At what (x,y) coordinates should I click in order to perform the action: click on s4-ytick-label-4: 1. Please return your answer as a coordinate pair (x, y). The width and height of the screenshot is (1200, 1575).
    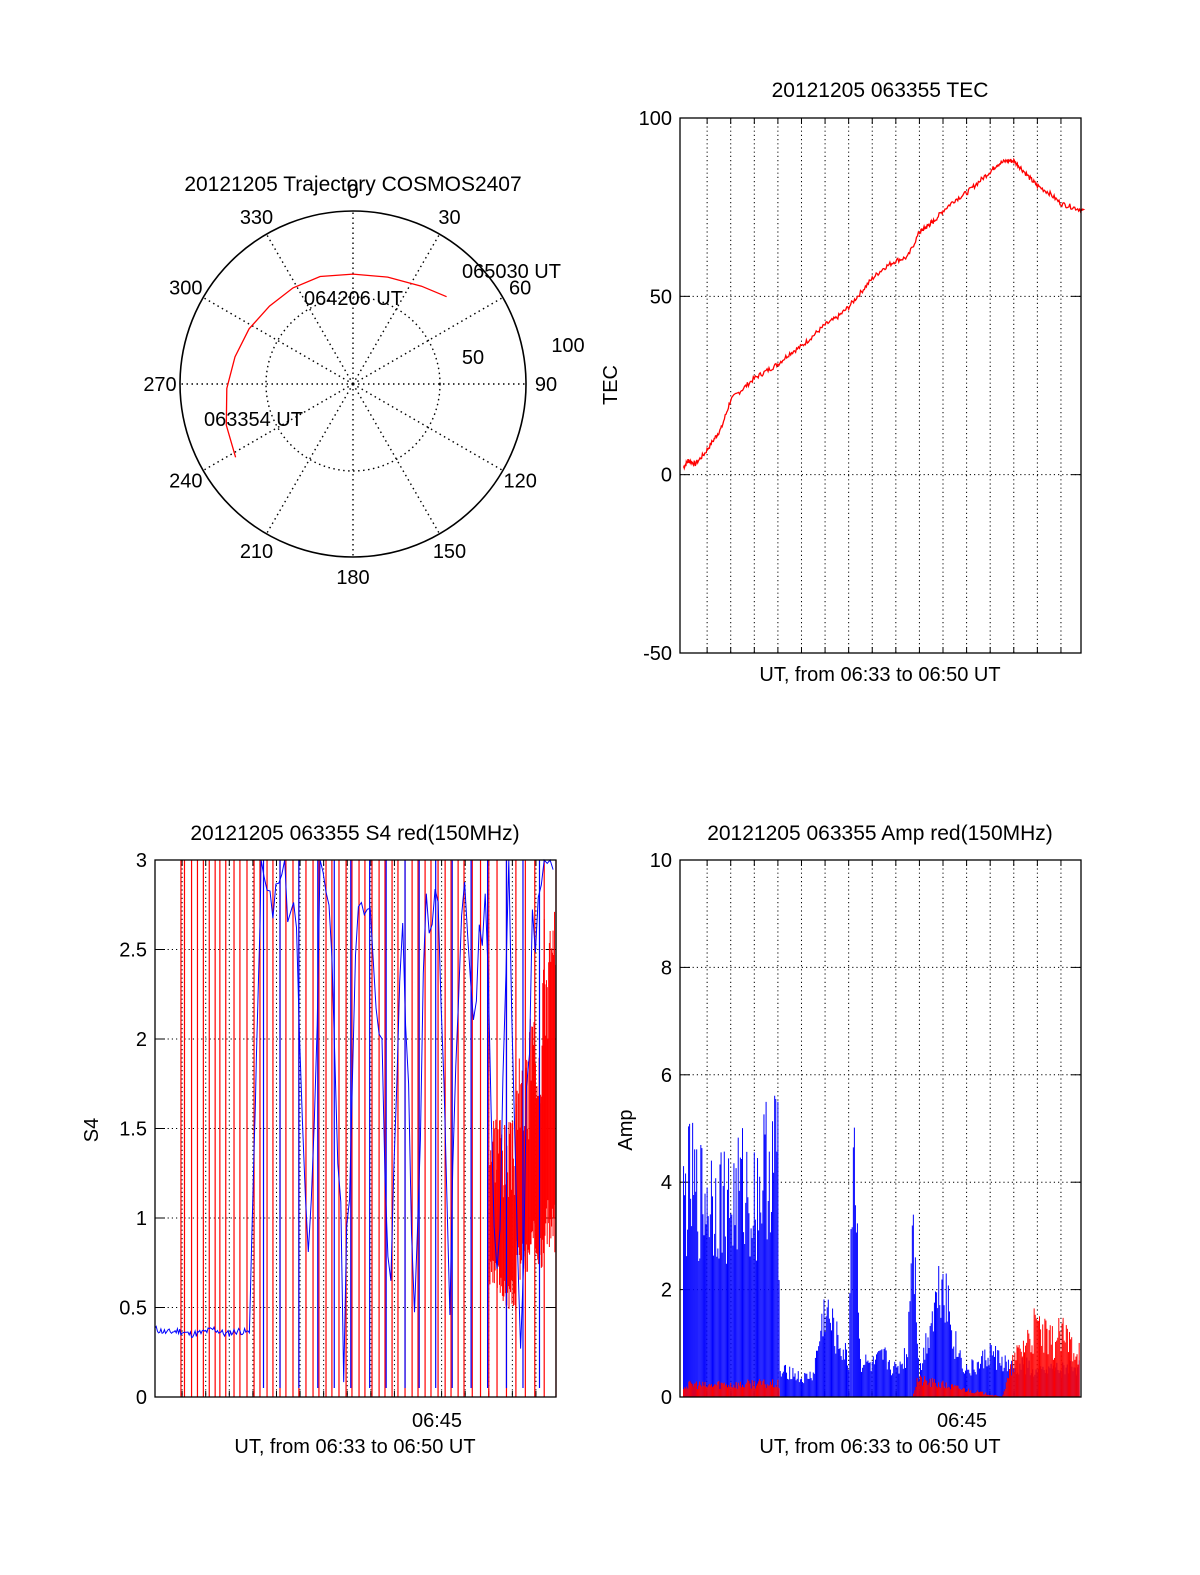
    Looking at the image, I should click on (141, 1219).